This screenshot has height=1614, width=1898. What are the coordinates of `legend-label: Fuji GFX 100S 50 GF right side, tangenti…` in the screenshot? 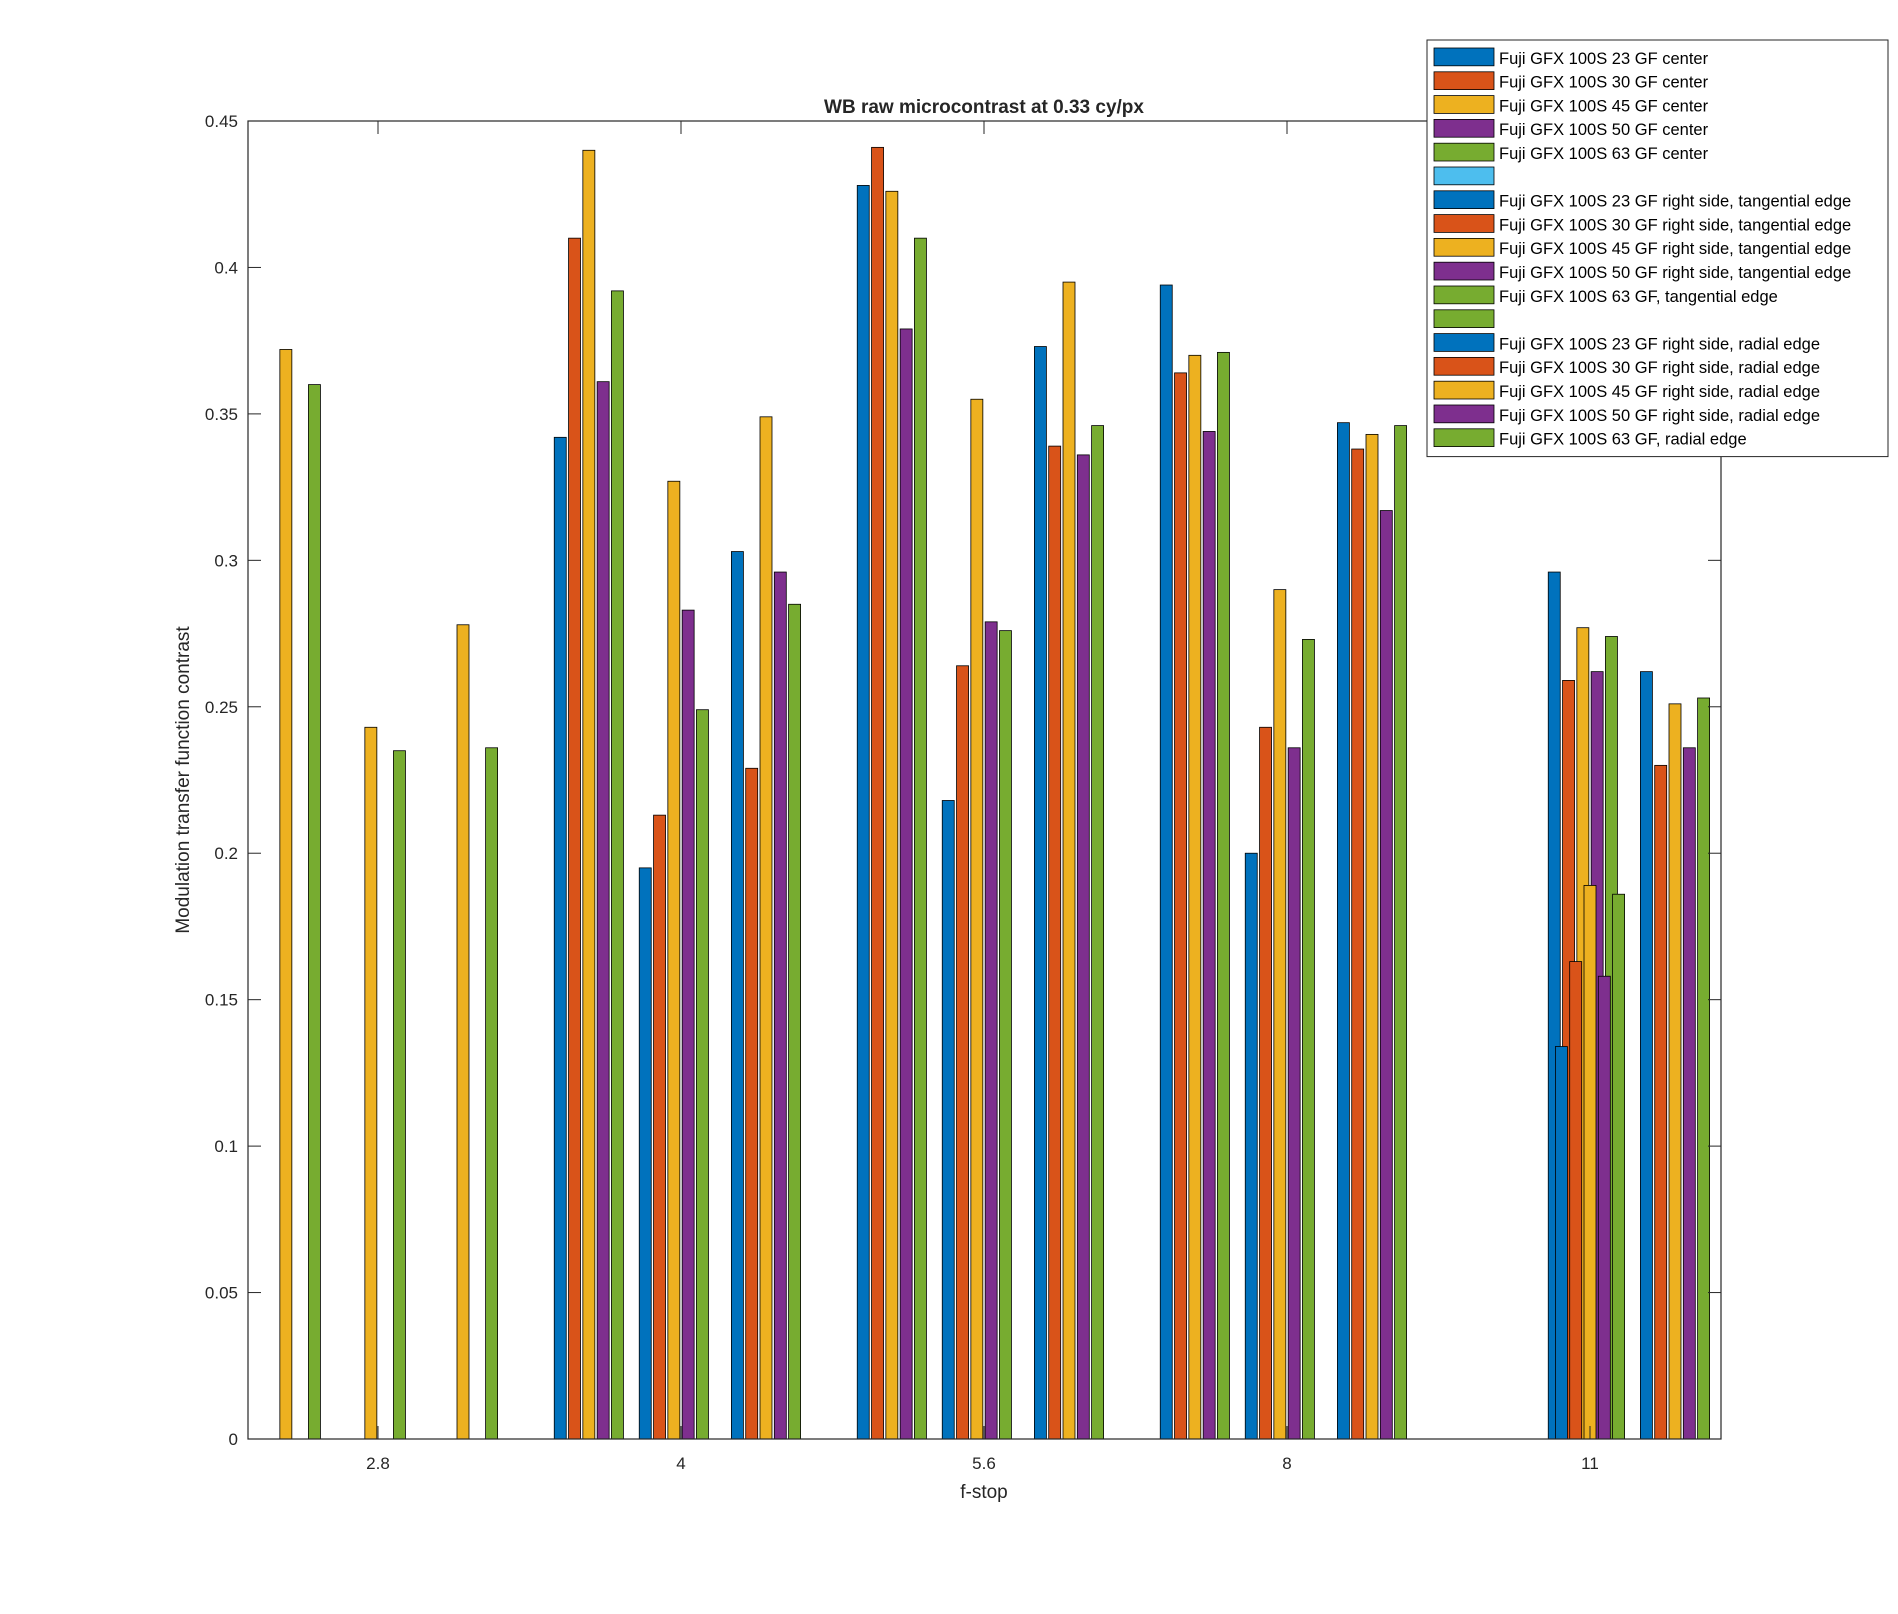 It's located at (1675, 273).